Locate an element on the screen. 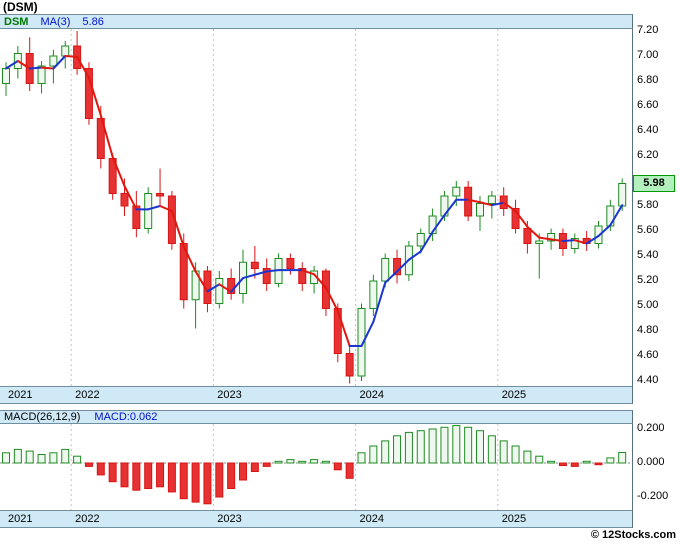  macd-axis-label: -0.200 is located at coordinates (653, 496).